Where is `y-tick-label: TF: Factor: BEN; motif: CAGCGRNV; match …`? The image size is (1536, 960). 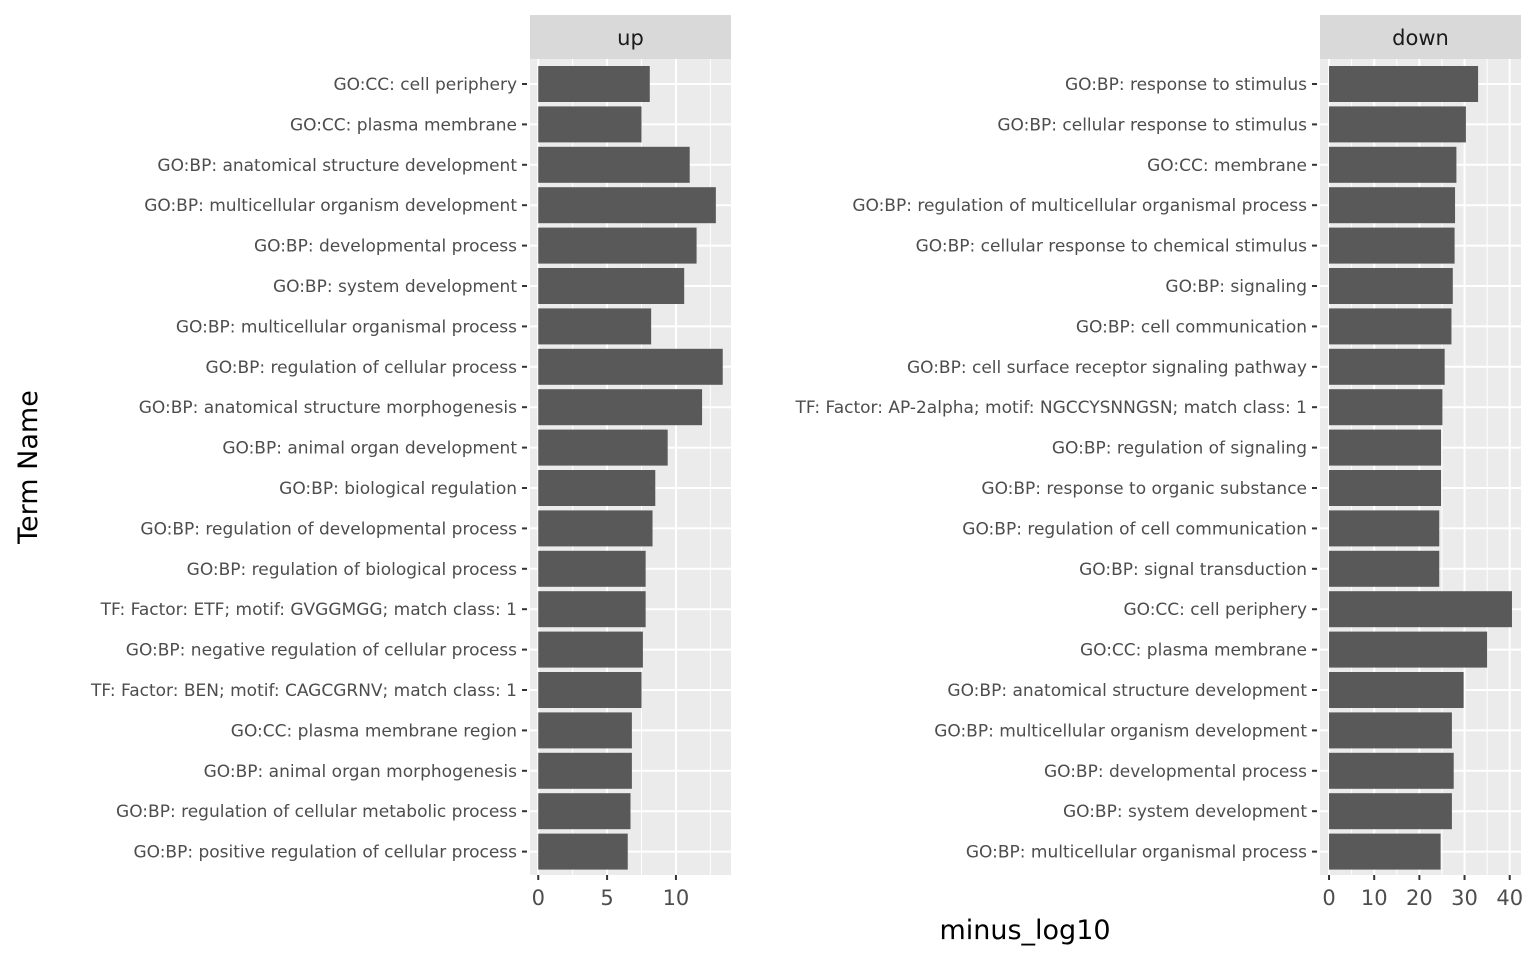
y-tick-label: TF: Factor: BEN; motif: CAGCGRNV; match … is located at coordinates (303, 691).